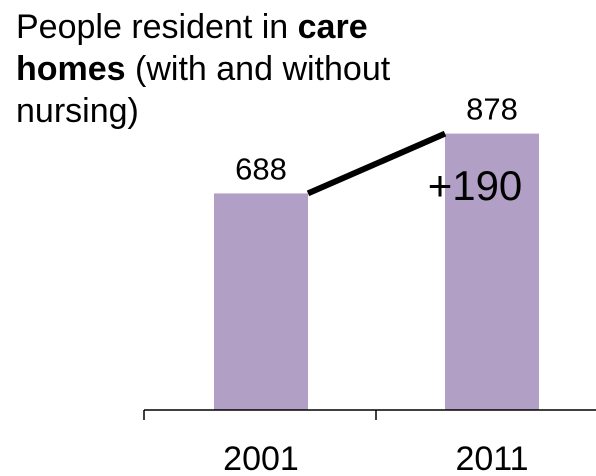 The image size is (596, 476). What do you see at coordinates (376, 163) in the screenshot?
I see `change-connector-line` at bounding box center [376, 163].